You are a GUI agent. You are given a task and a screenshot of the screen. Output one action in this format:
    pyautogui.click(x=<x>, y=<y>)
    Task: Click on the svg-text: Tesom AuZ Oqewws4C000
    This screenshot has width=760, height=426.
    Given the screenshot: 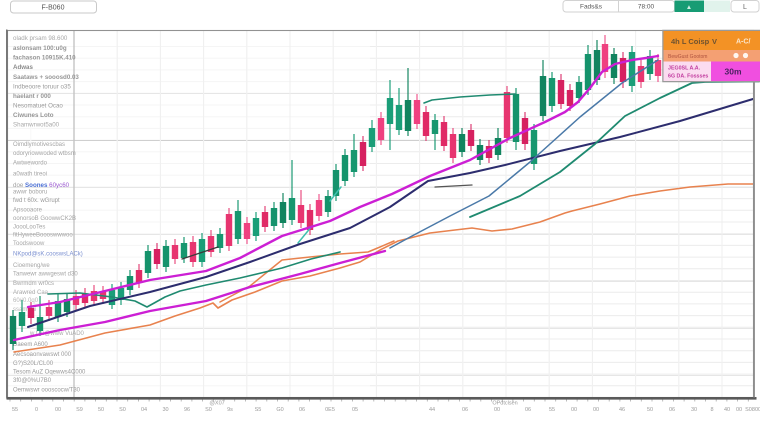 What is the action you would take?
    pyautogui.click(x=49, y=373)
    